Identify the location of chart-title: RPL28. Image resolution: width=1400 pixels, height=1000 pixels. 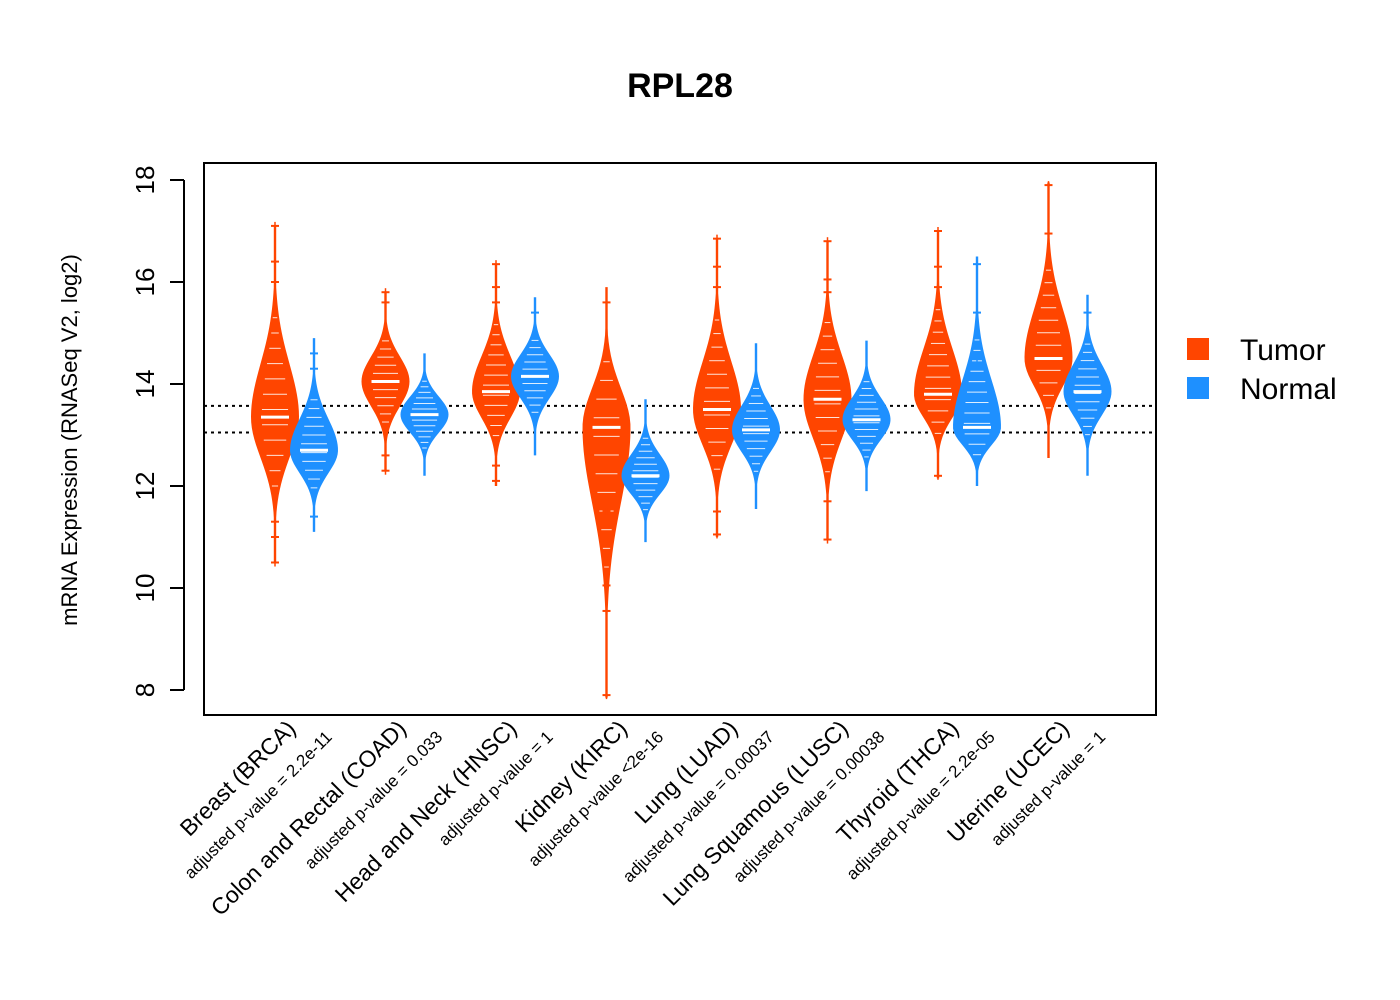
(680, 86).